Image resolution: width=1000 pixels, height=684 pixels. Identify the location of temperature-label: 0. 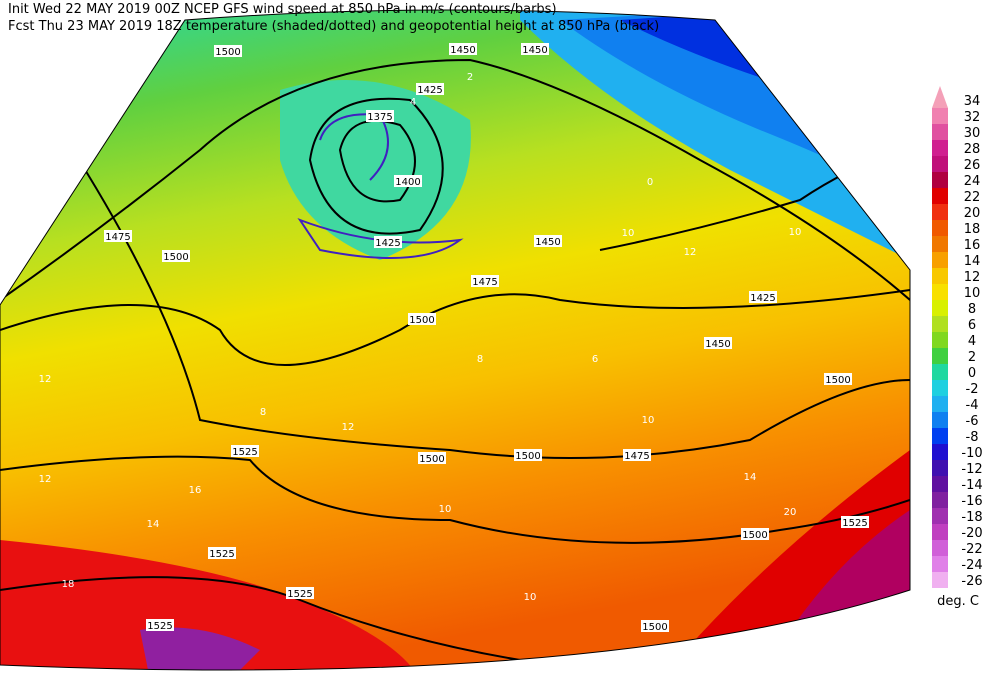
(650, 182).